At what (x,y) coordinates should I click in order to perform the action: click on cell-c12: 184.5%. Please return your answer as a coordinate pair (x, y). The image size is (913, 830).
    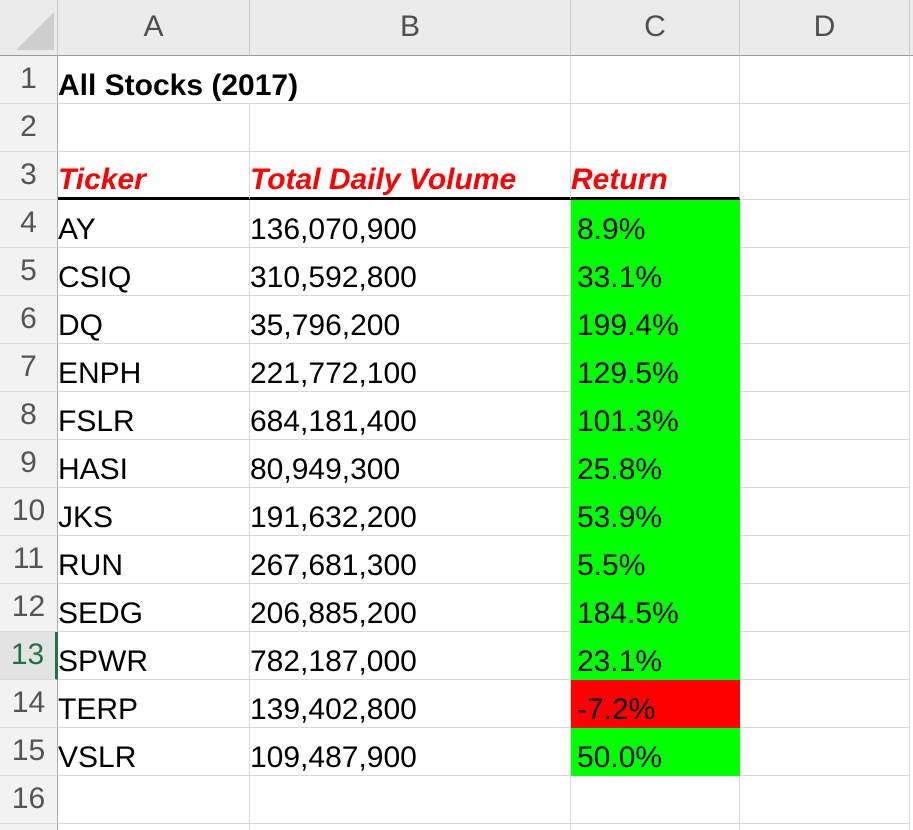
    Looking at the image, I should click on (655, 608).